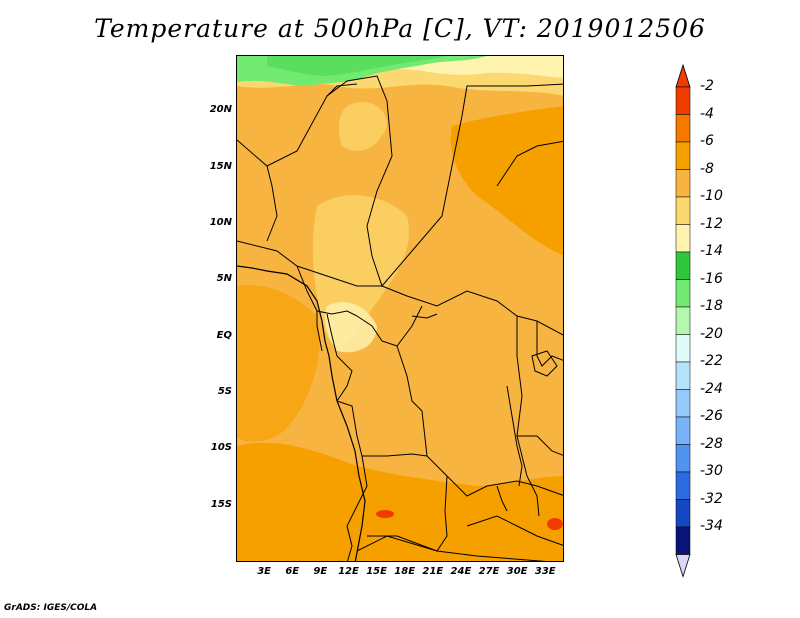  What do you see at coordinates (351, 327) in the screenshot?
I see `temp-band-minus-10-central` at bounding box center [351, 327].